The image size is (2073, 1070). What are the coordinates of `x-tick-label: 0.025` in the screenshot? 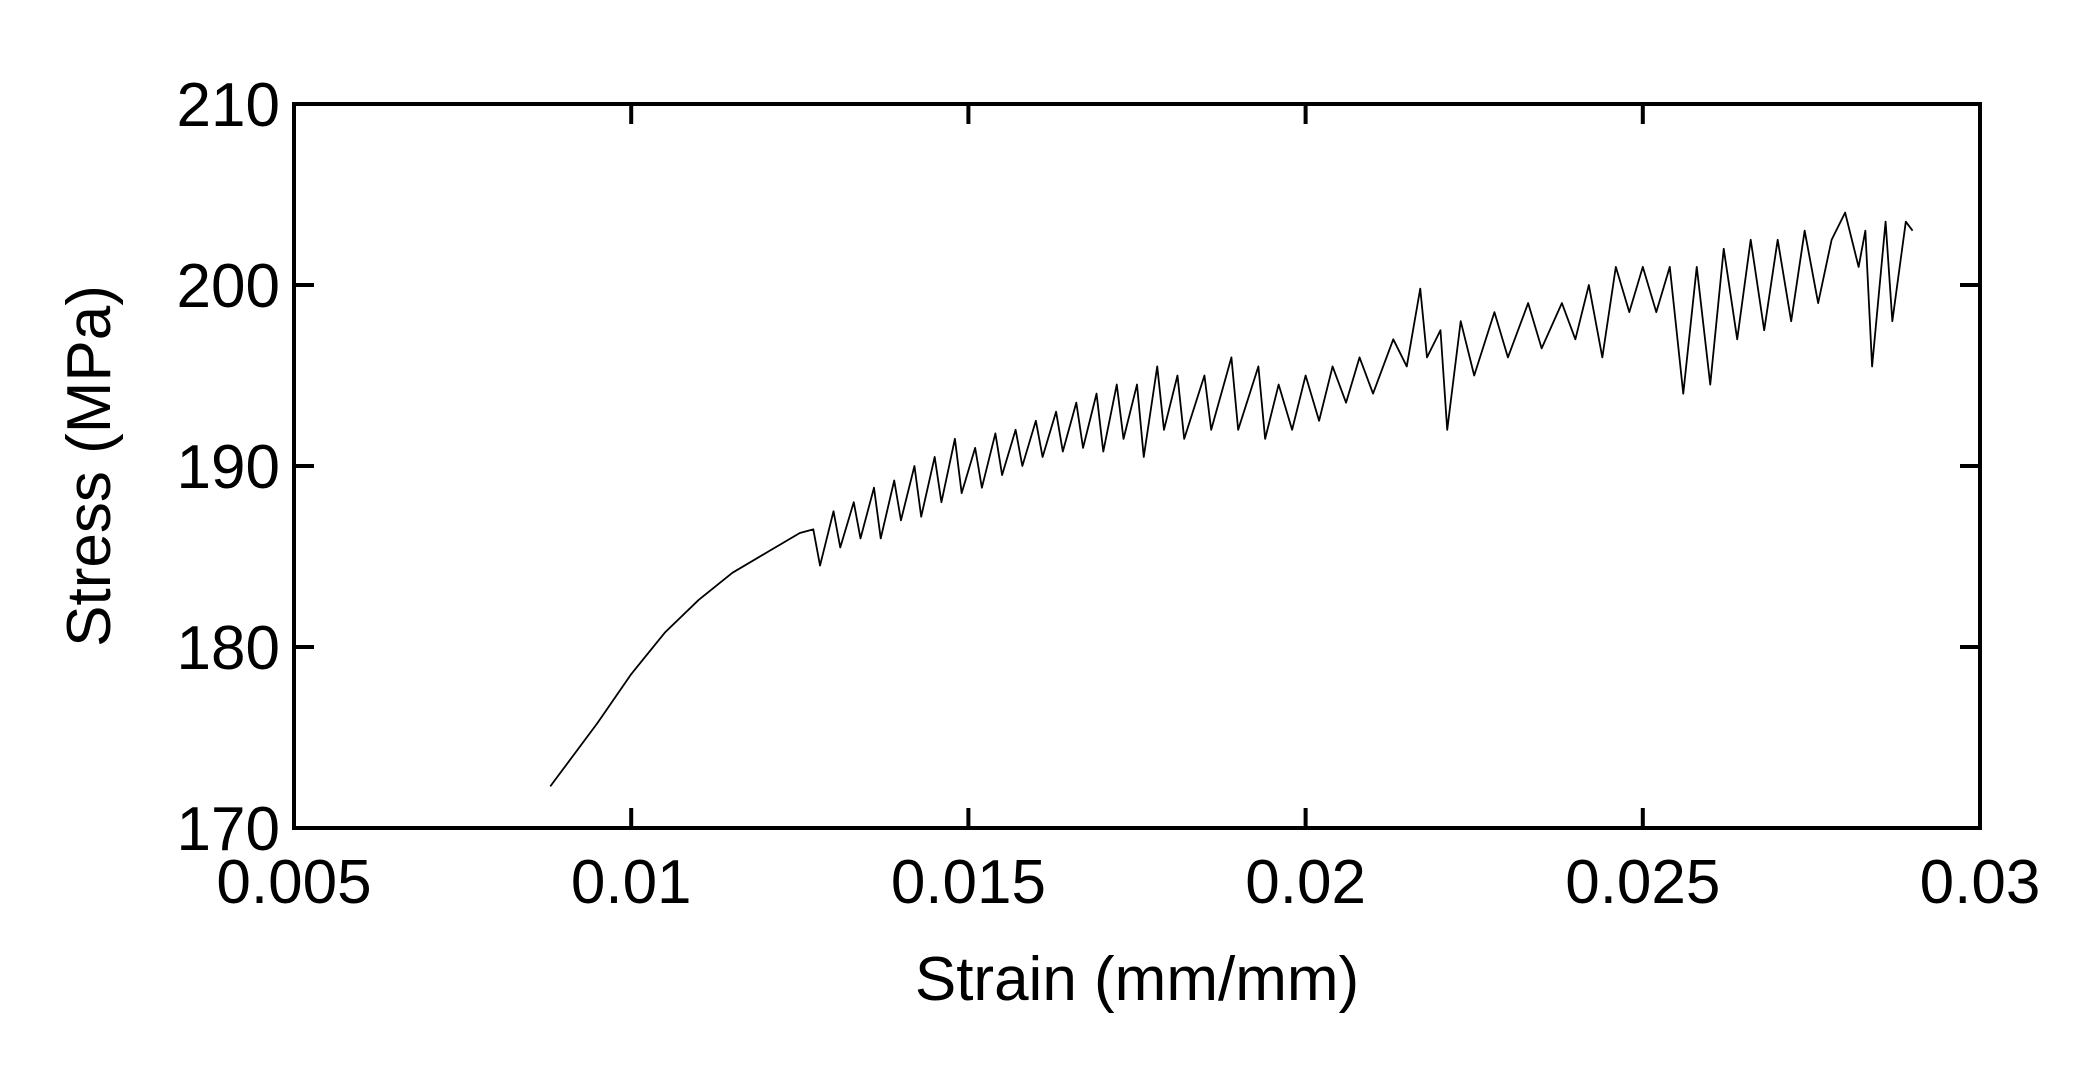 It's located at (1642, 882).